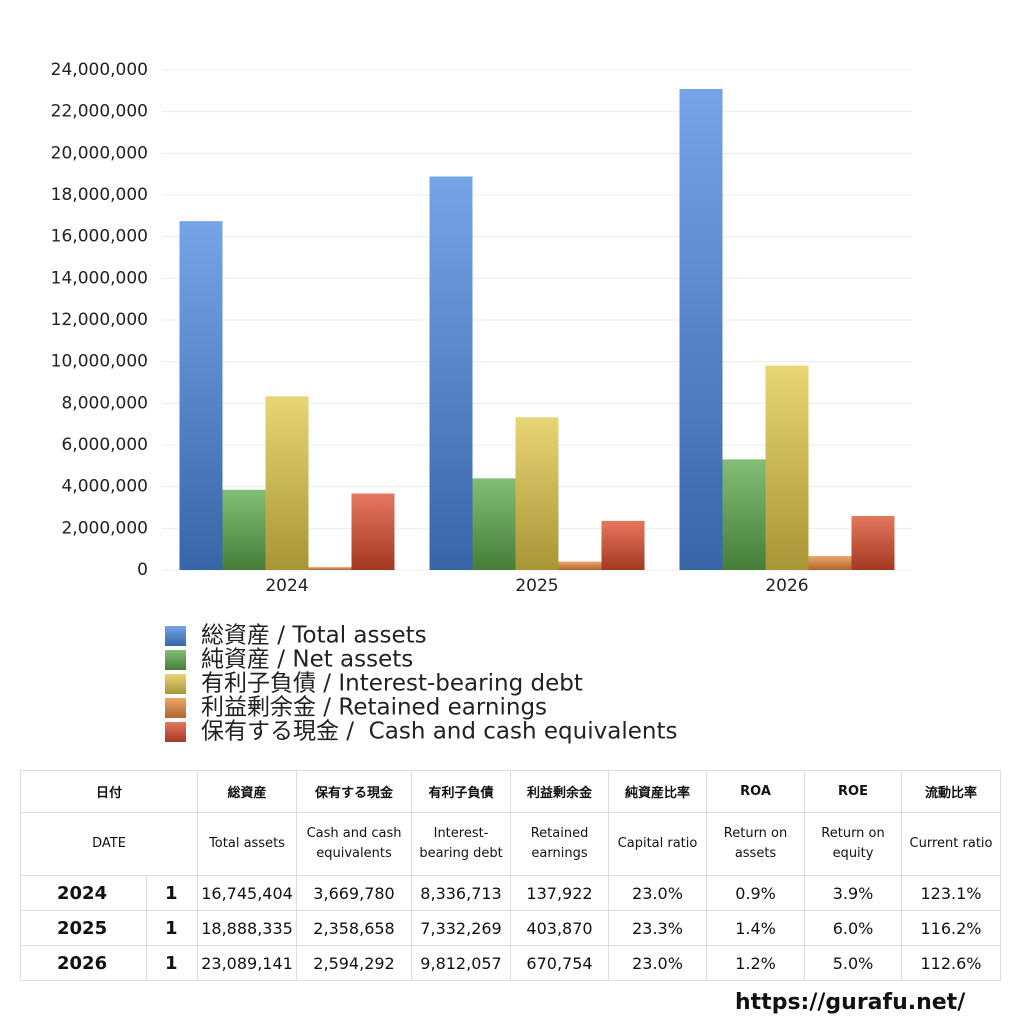 Image resolution: width=1024 pixels, height=1024 pixels. I want to click on table-cell: 1.4%, so click(756, 928).